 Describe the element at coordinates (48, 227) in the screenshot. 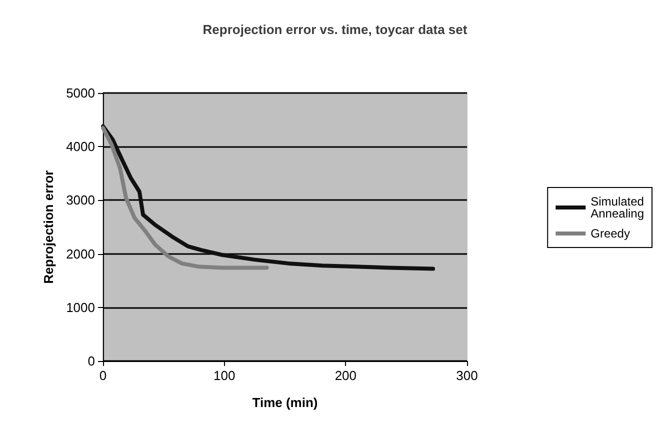

I see `y-axis-title: Reprojection error` at that location.